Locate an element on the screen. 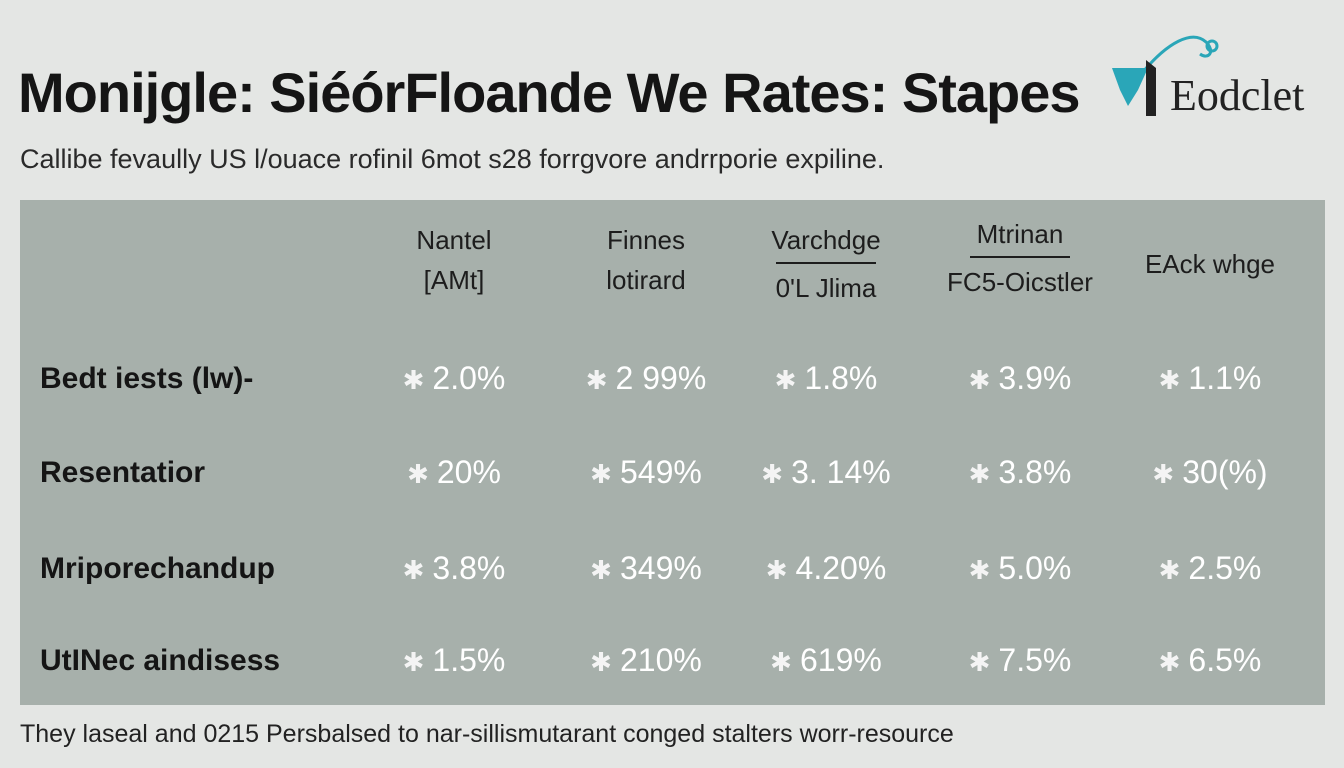 This screenshot has width=1344, height=768. table-cell: ✱ 349% is located at coordinates (646, 568).